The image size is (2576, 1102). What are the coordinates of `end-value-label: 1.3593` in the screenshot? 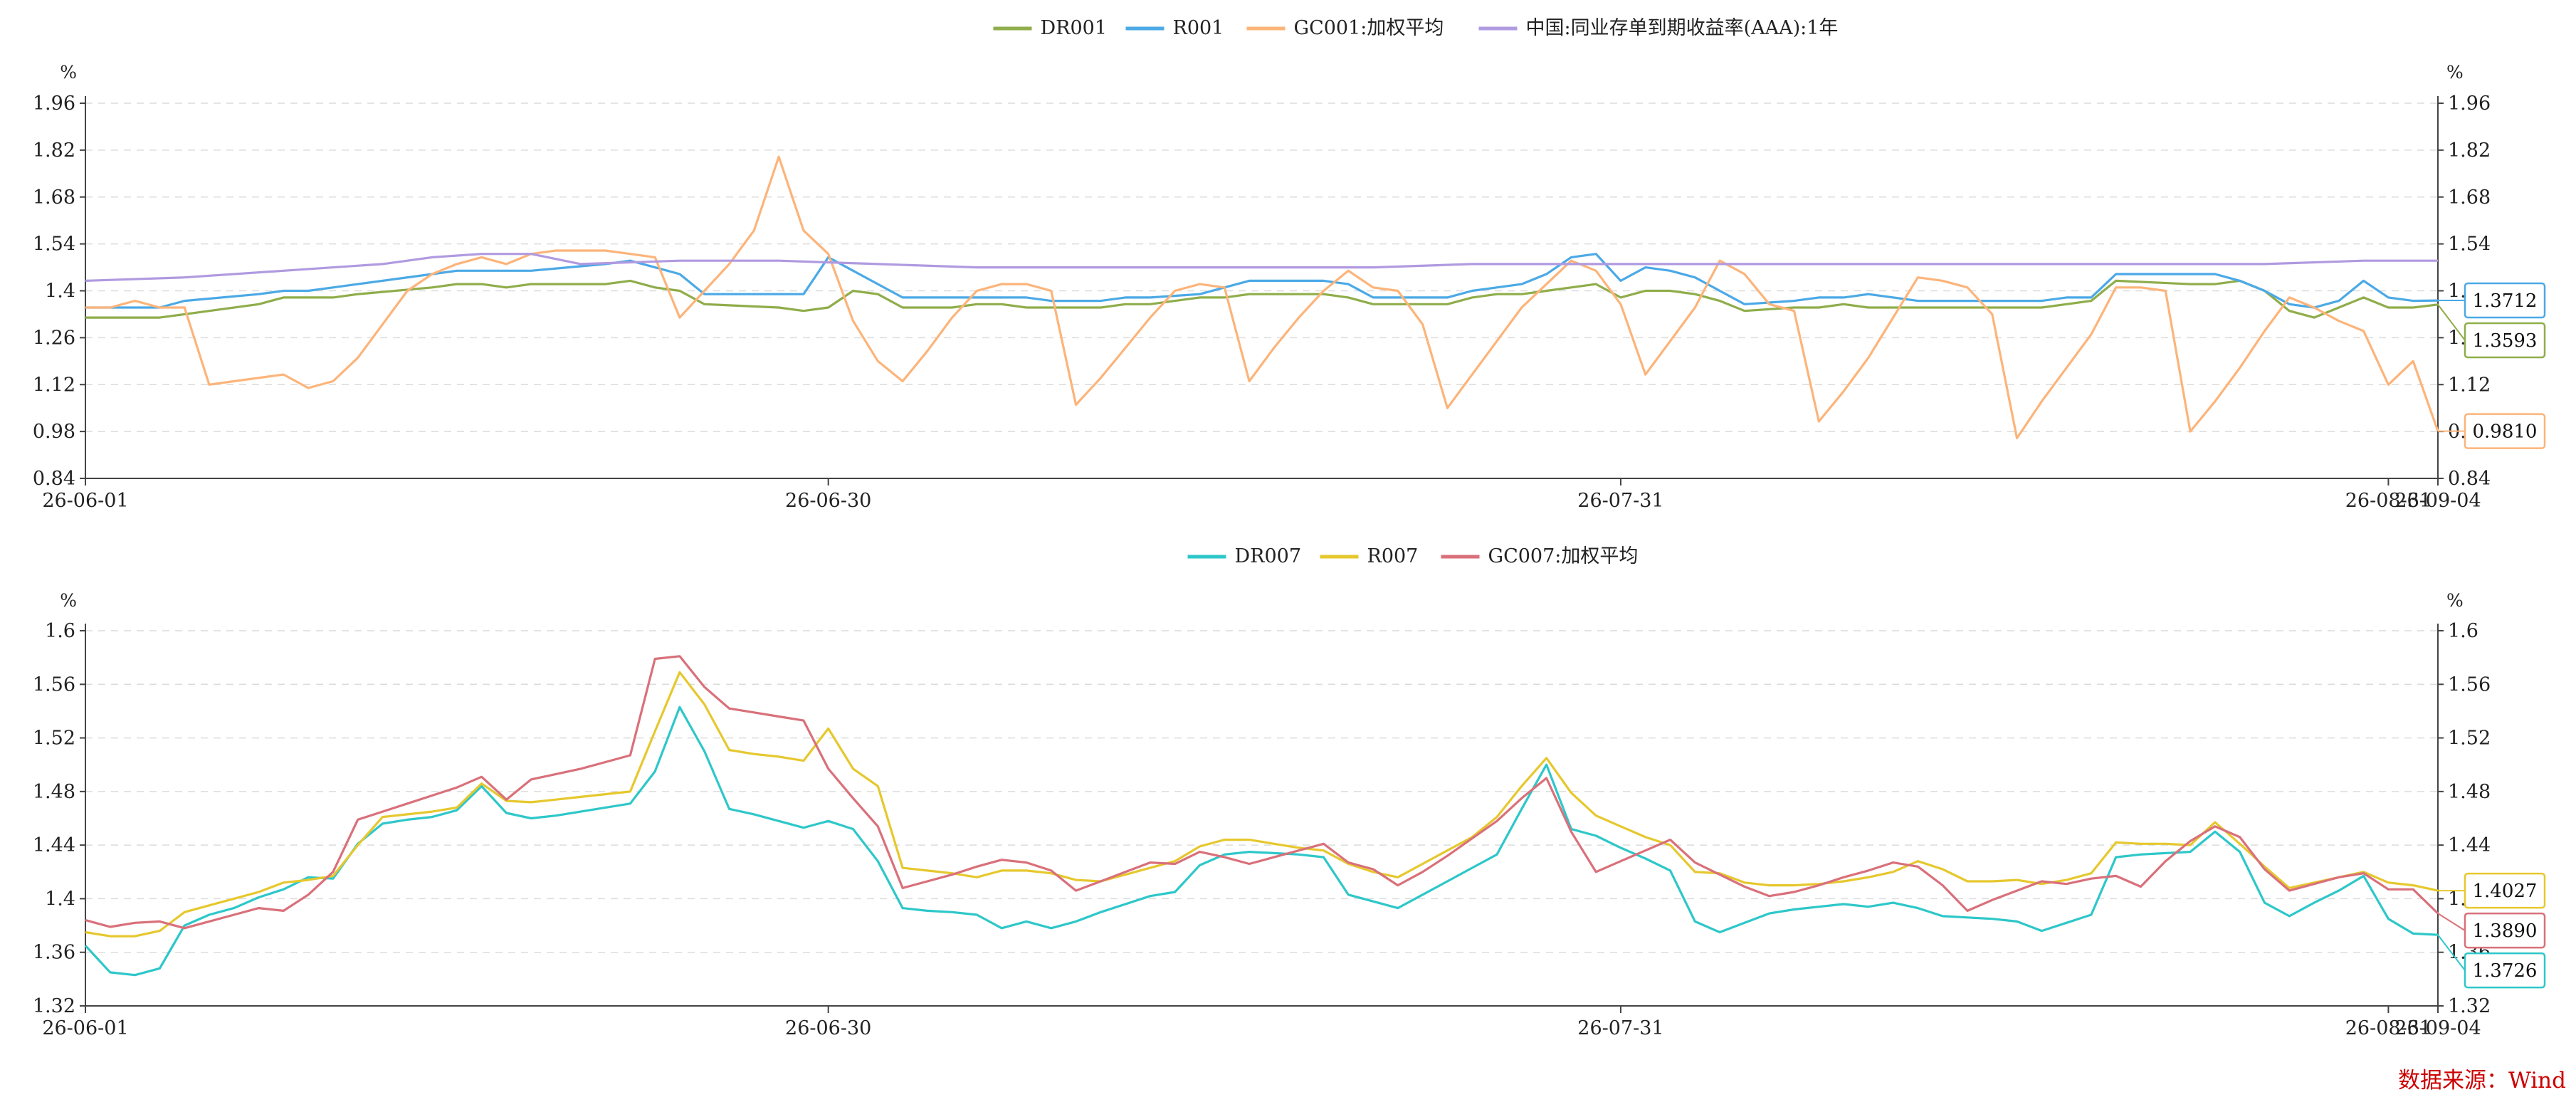 It's located at (2505, 341).